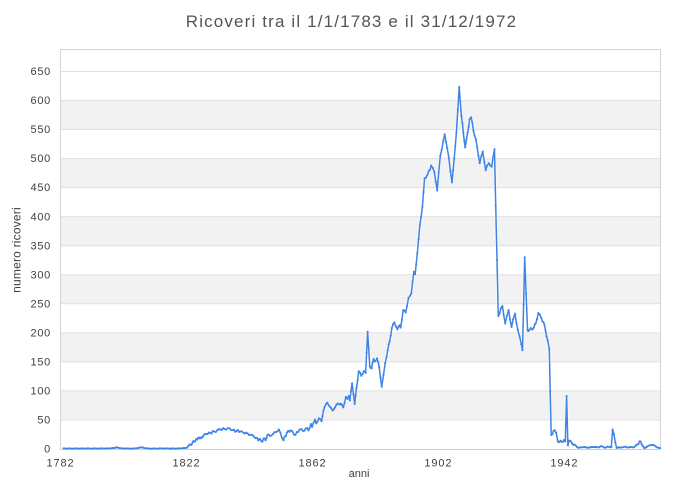 The image size is (700, 500). I want to click on svg-text: numero ricoveri, so click(17, 250).